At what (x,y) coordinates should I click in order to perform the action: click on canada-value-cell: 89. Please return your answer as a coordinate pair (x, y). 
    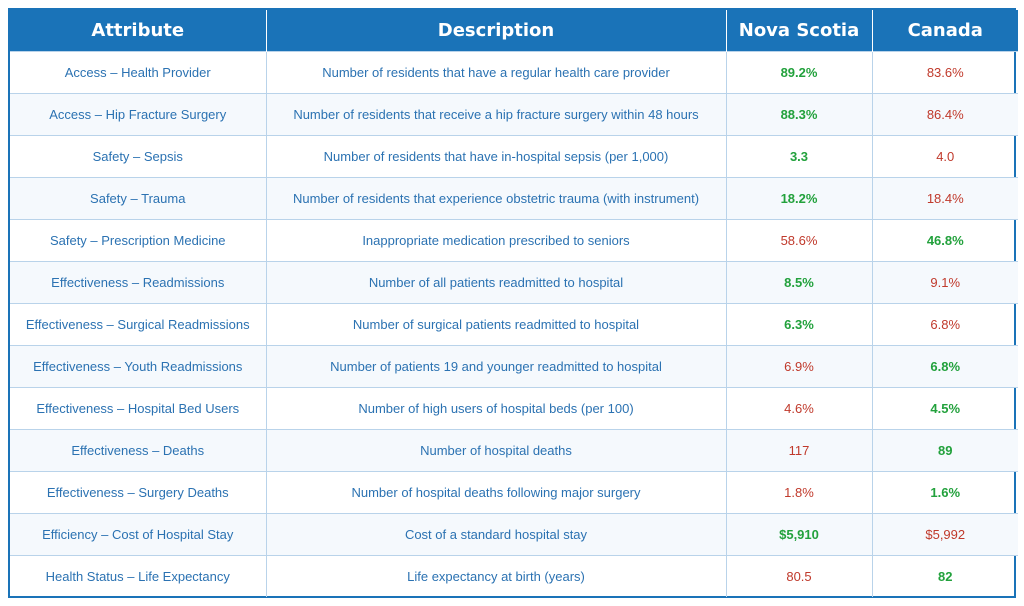
    Looking at the image, I should click on (945, 450).